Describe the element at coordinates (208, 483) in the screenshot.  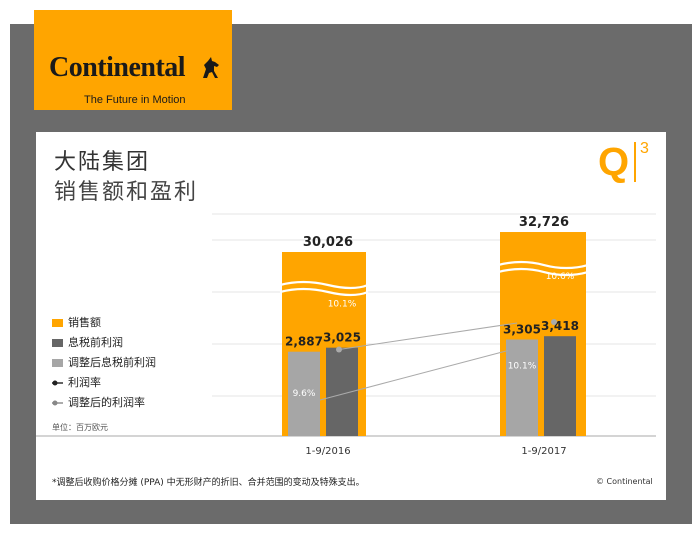
I see `footnote: *调整后收购价格分摊 (PPA) 中无形财产的折旧、合并范围的变动及特殊支出。` at that location.